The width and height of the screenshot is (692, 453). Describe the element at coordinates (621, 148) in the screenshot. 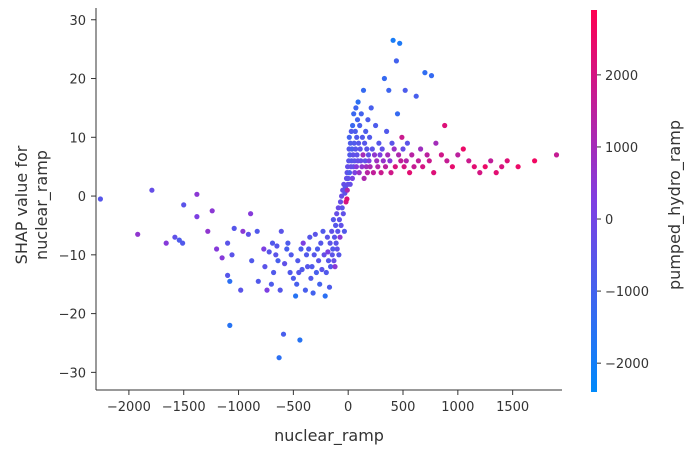

I see `colorbar-tick-label: 1000` at that location.